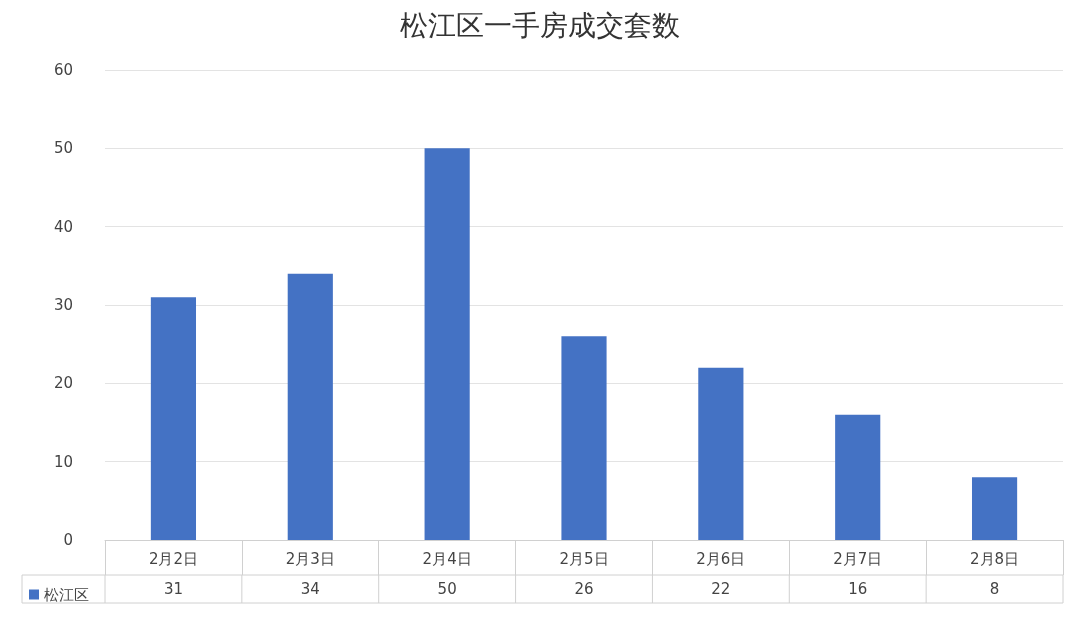  I want to click on data-label: 31, so click(173, 589).